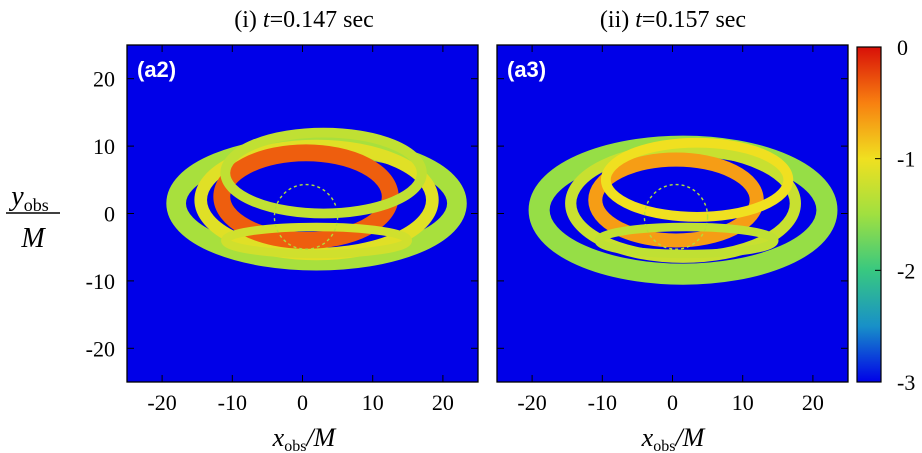 This screenshot has width=922, height=453. Describe the element at coordinates (673, 20) in the screenshot. I see `panel-title-ii: (ii) t=0.157 sec` at that location.